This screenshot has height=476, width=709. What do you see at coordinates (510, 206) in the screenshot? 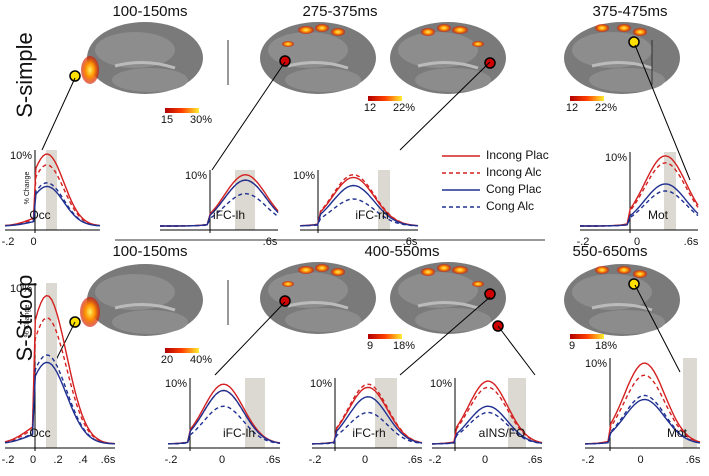
I see `legend-label: Cong Alc` at bounding box center [510, 206].